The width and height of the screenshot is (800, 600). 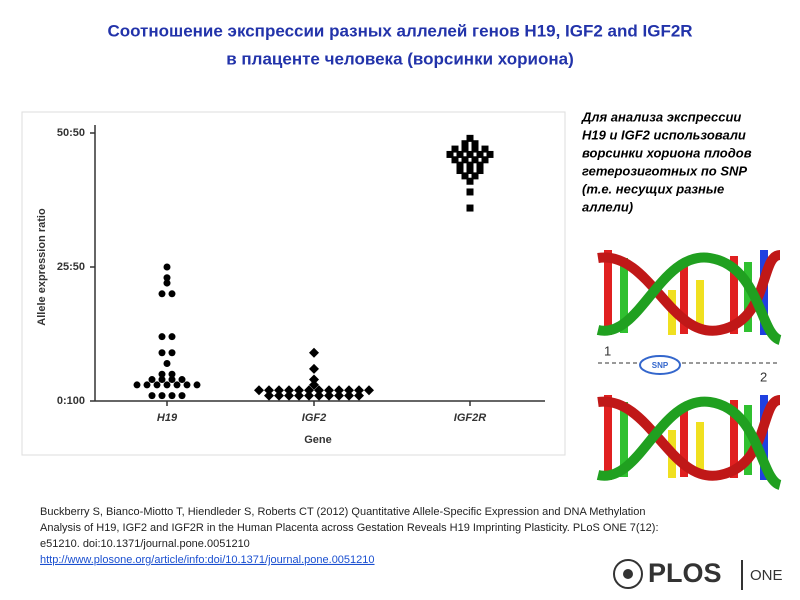 What do you see at coordinates (664, 170) in the screenshot?
I see `note-line: гетерозиготных по SNP` at bounding box center [664, 170].